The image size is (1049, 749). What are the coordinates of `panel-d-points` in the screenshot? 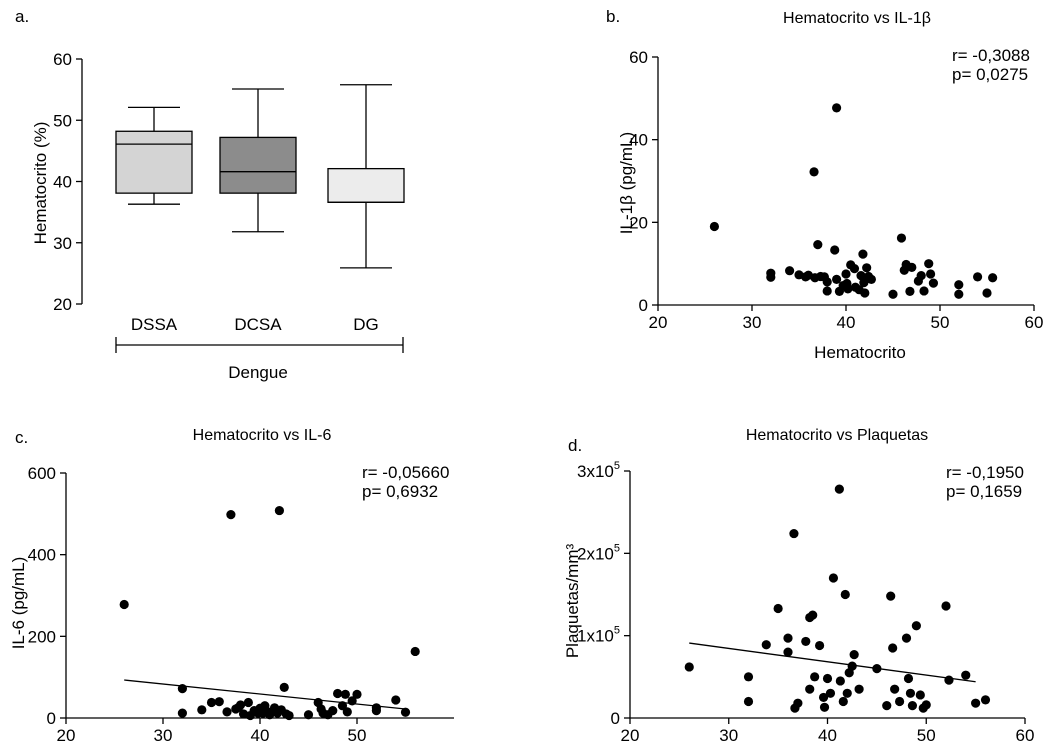 It's located at (837, 598).